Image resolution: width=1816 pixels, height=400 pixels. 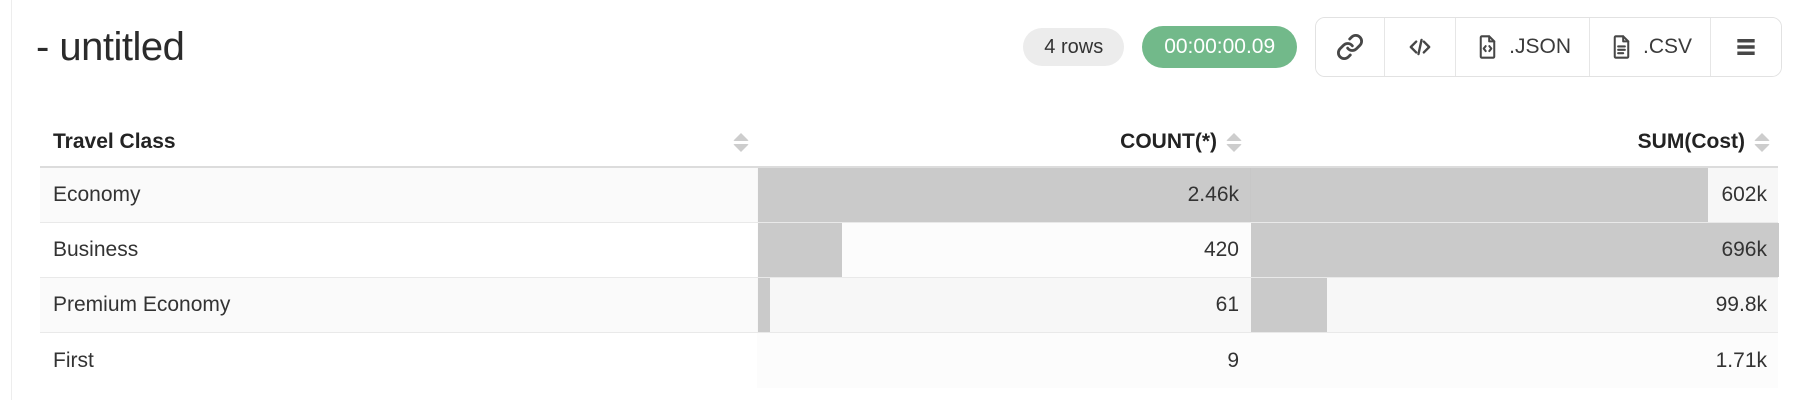 I want to click on table-row: Premium Economy 61 99.8k, so click(x=909, y=305).